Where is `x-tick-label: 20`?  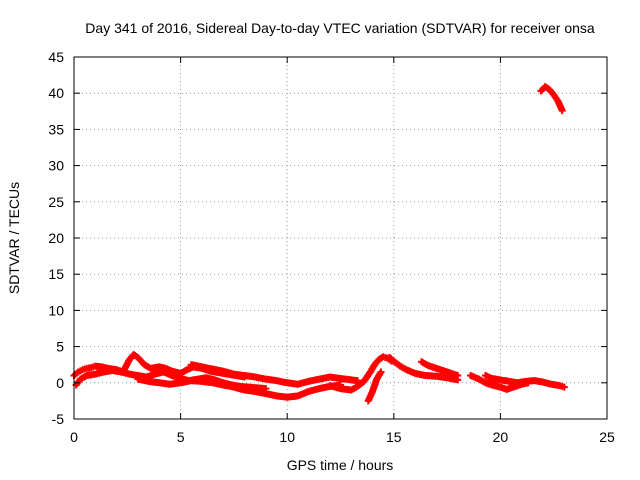 x-tick-label: 20 is located at coordinates (501, 437).